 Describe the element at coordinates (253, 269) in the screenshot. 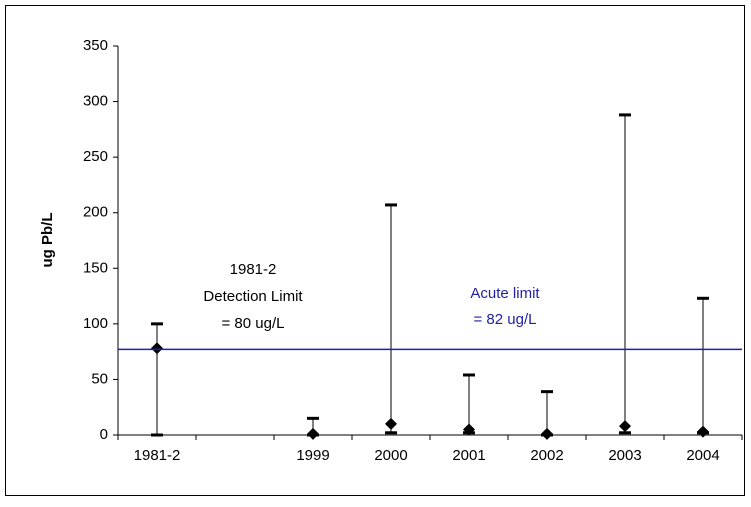

I see `annotation: 1981-2` at that location.